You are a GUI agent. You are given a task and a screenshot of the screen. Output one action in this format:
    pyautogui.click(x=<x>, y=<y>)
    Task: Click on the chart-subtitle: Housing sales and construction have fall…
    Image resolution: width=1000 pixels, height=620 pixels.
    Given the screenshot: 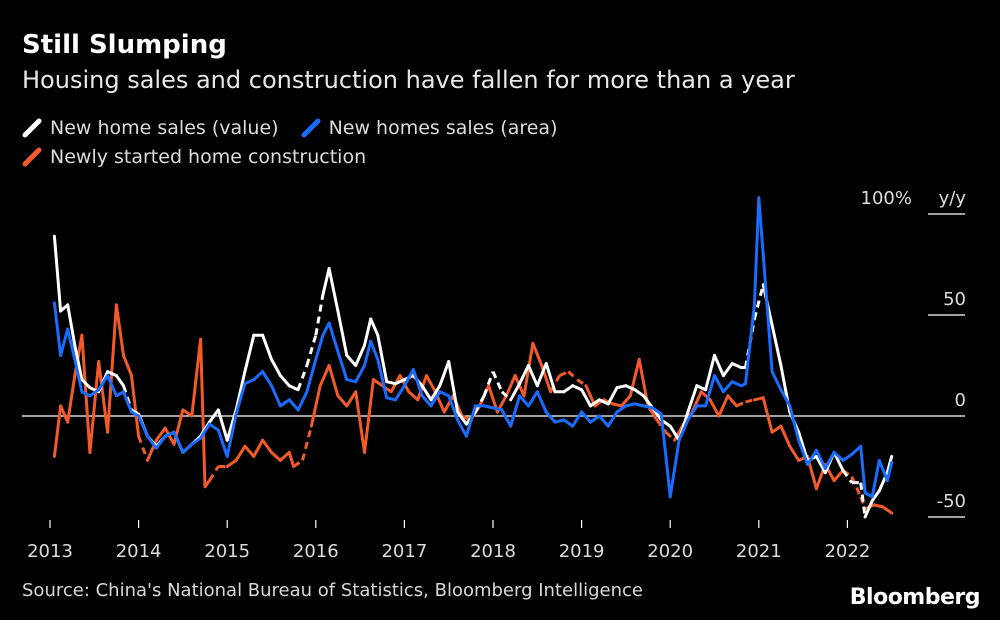 What is the action you would take?
    pyautogui.click(x=408, y=80)
    